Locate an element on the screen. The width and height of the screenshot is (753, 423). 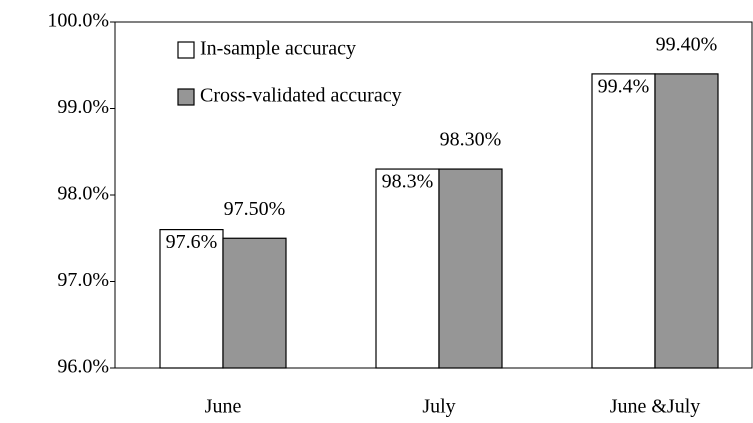
y-tick-label: 96.0% is located at coordinates (83, 367).